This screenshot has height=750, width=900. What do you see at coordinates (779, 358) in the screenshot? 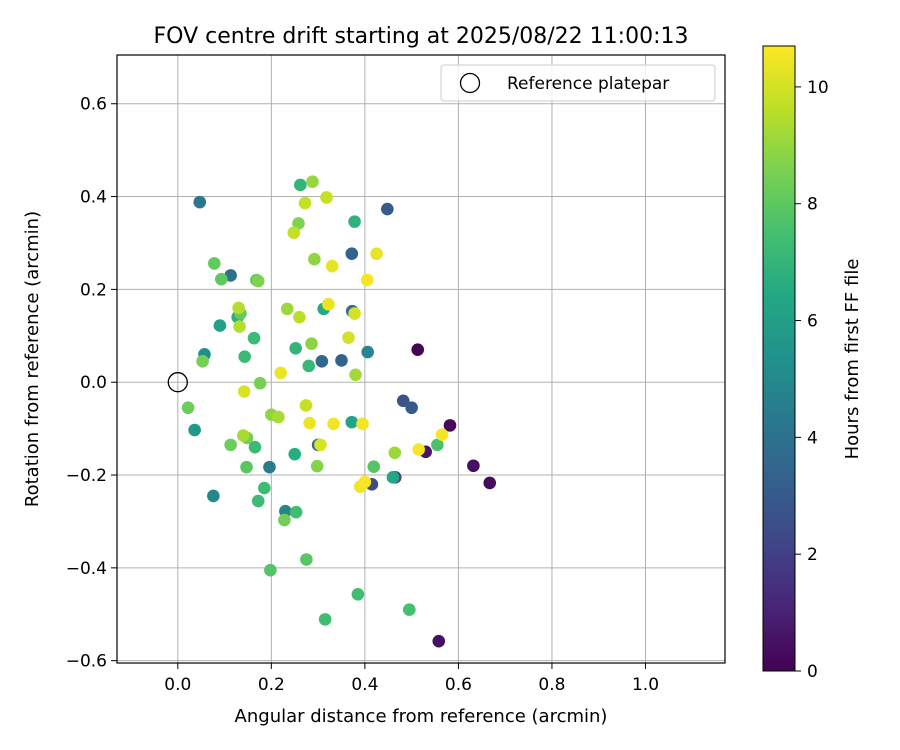
I see `colorbar-gradient` at bounding box center [779, 358].